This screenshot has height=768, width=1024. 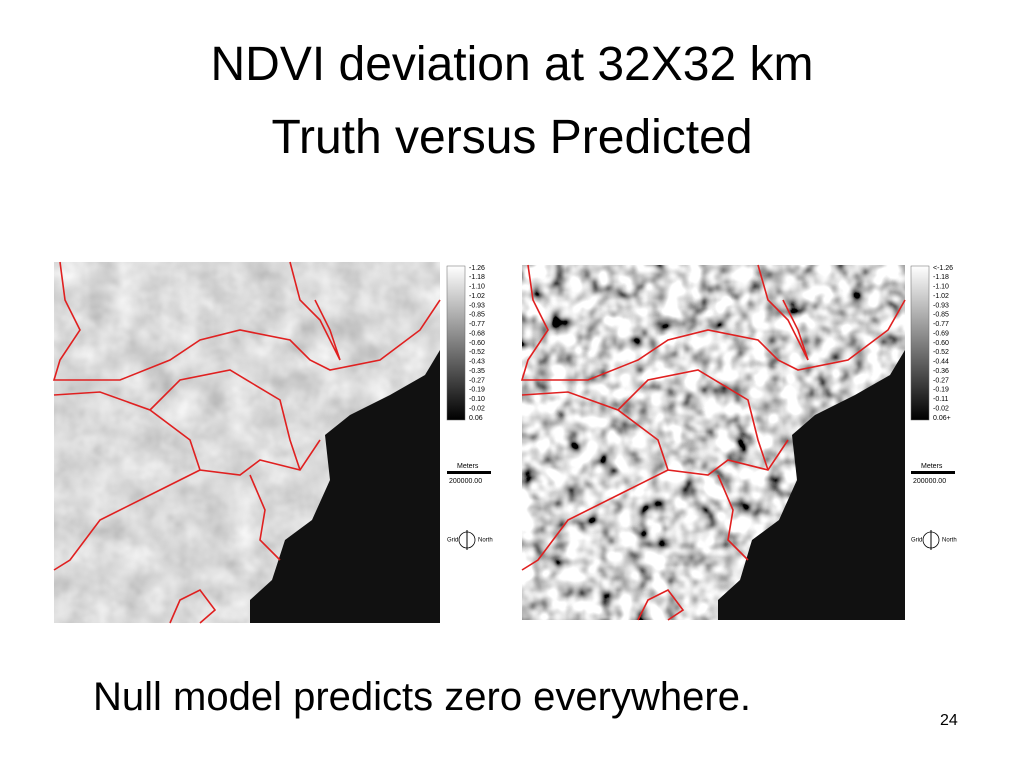 What do you see at coordinates (941, 371) in the screenshot?
I see `legend-label: -0.36` at bounding box center [941, 371].